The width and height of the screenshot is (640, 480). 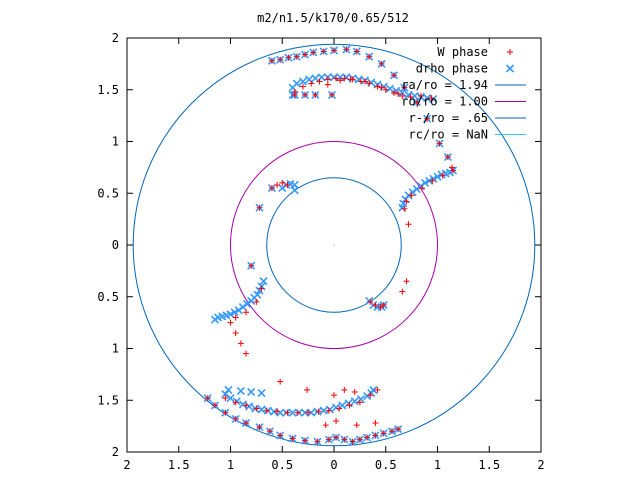 What do you see at coordinates (333, 465) in the screenshot?
I see `x-tick-label: 0` at bounding box center [333, 465].